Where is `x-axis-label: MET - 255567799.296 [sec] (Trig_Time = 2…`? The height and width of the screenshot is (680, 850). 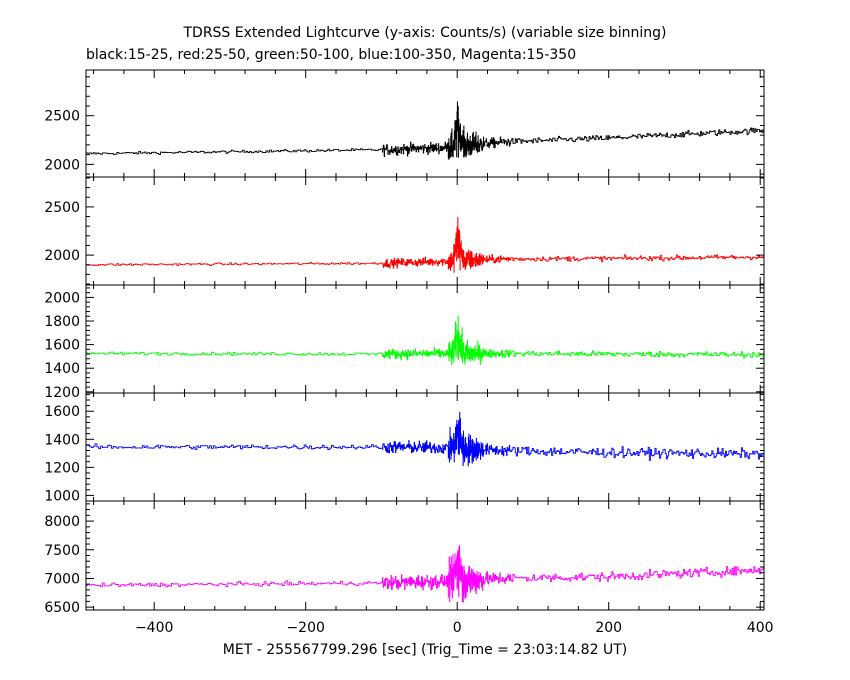
x-axis-label: MET - 255567799.296 [sec] (Trig_Time = 2… is located at coordinates (425, 650).